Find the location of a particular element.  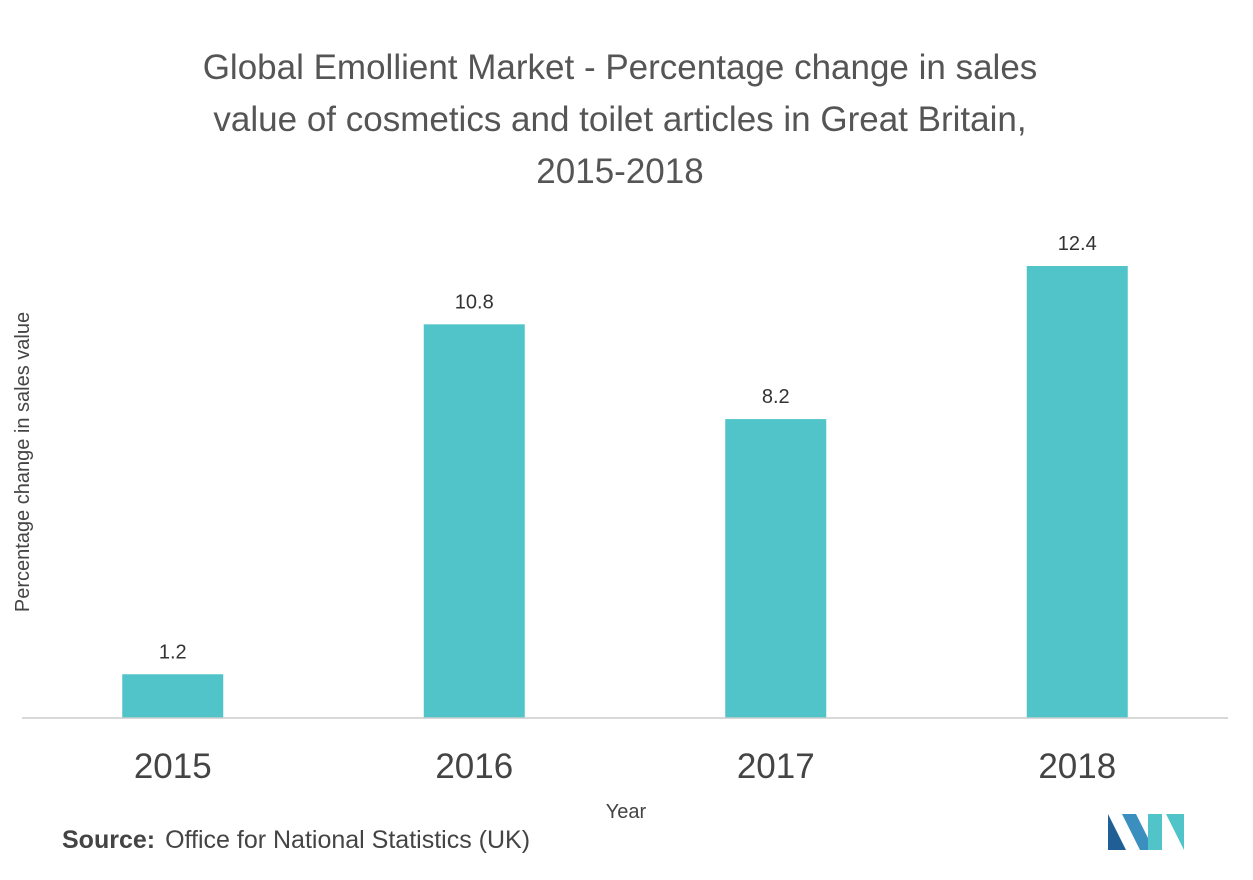

data-label-2017: 8.2 is located at coordinates (776, 397).